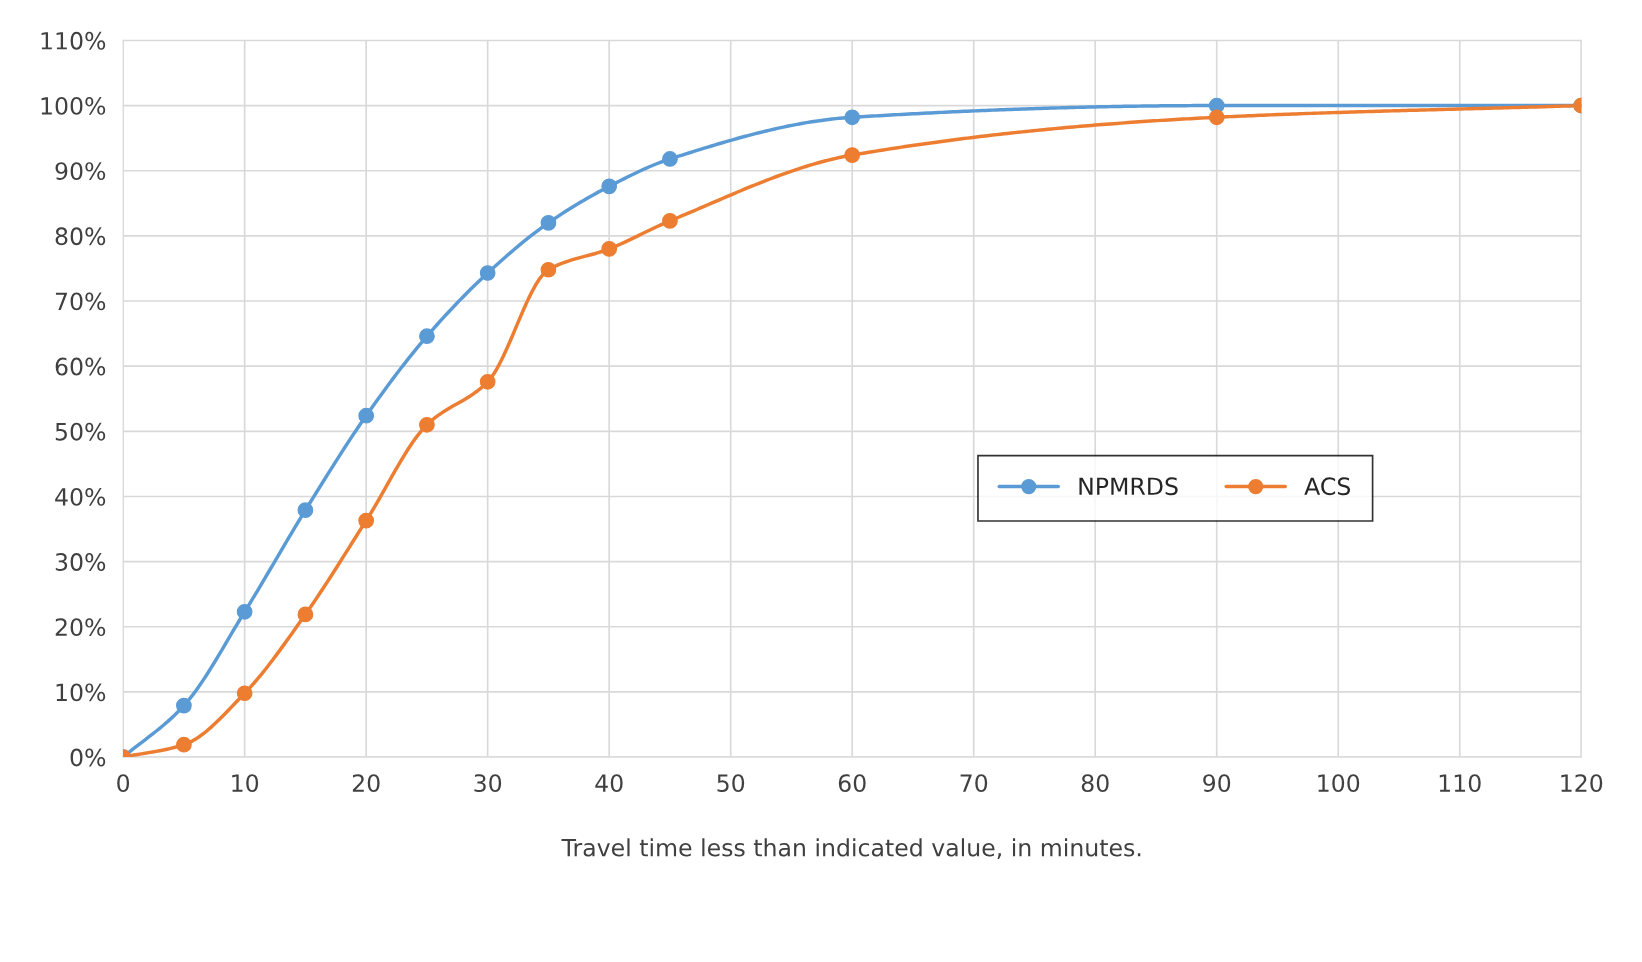 Image resolution: width=1642 pixels, height=962 pixels. What do you see at coordinates (1217, 783) in the screenshot?
I see `x-tick-label: 90` at bounding box center [1217, 783].